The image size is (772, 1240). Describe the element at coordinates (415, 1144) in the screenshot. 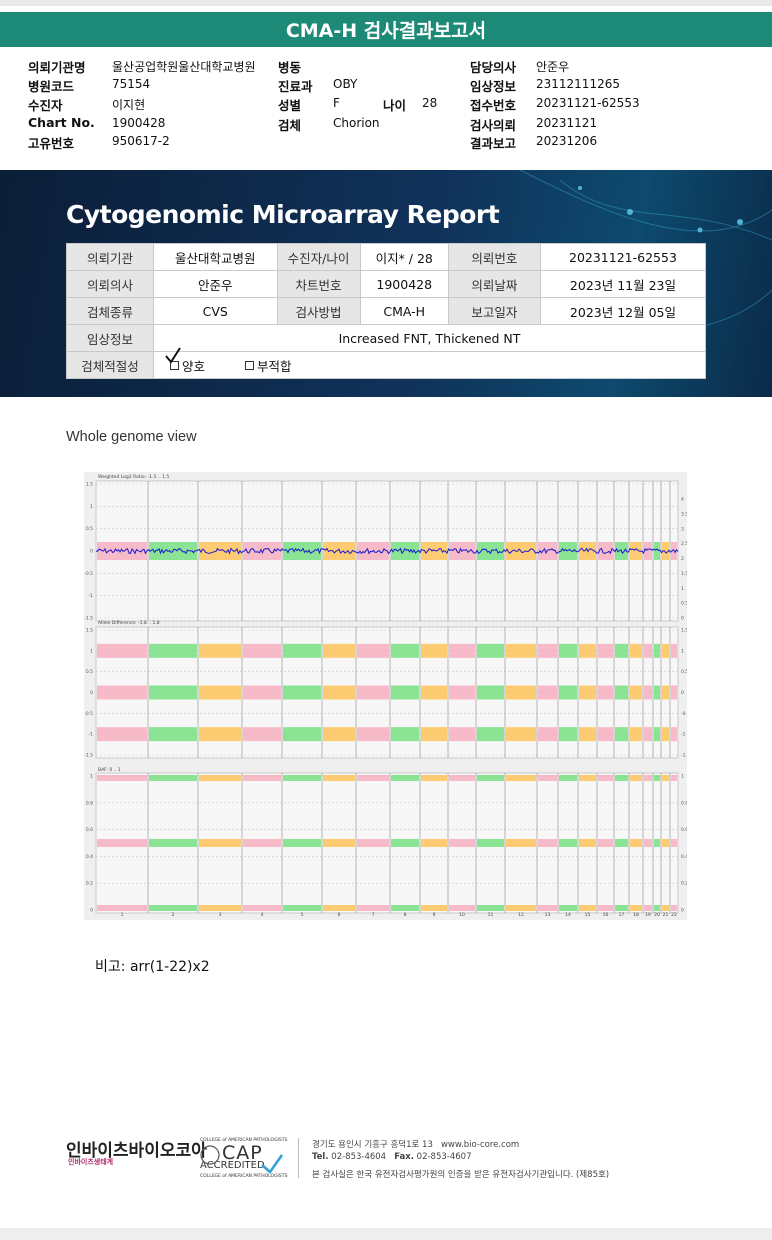

I see `footer-address-line: 경기도 용인시 기흥구 흥덕1로 13 www.bio-core.com` at that location.